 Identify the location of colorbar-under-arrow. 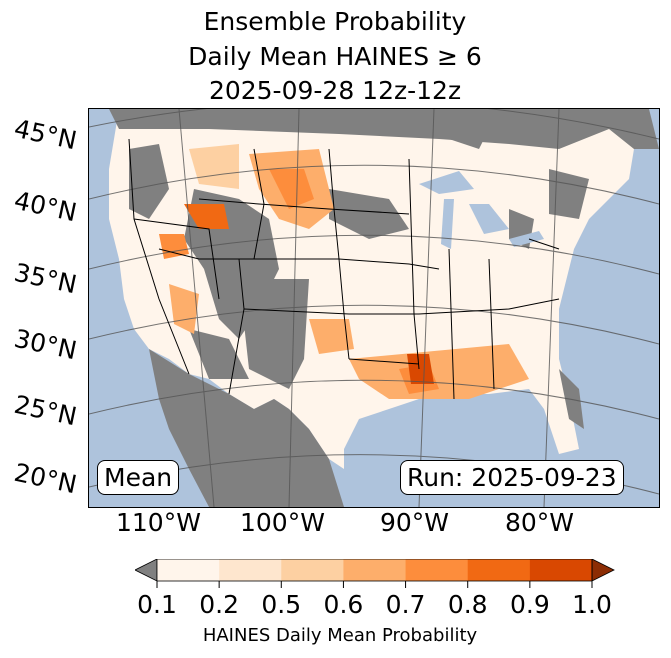
(146, 570).